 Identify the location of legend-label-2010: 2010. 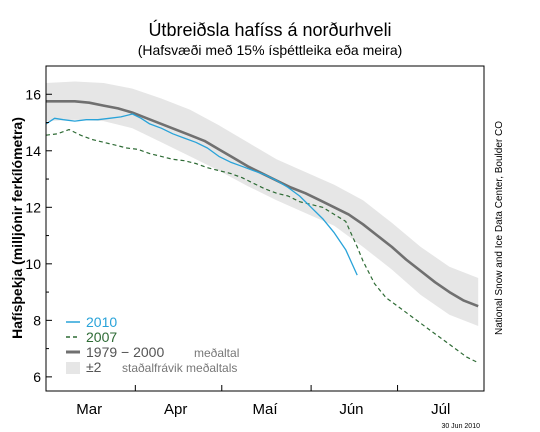
(101, 322).